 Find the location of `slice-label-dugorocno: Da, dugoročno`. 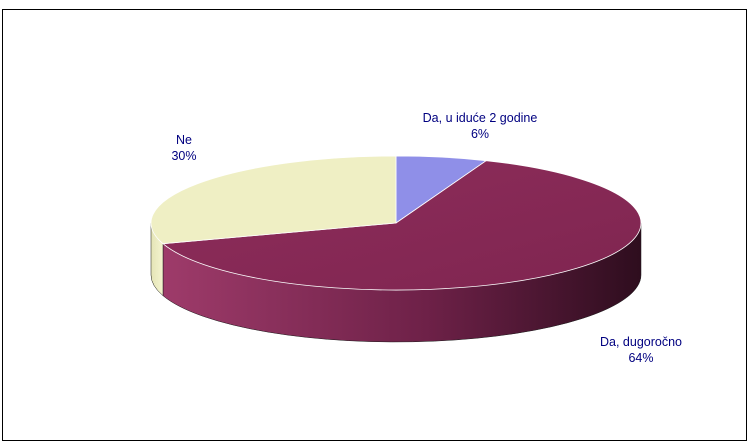

slice-label-dugorocno: Da, dugoročno is located at coordinates (641, 342).